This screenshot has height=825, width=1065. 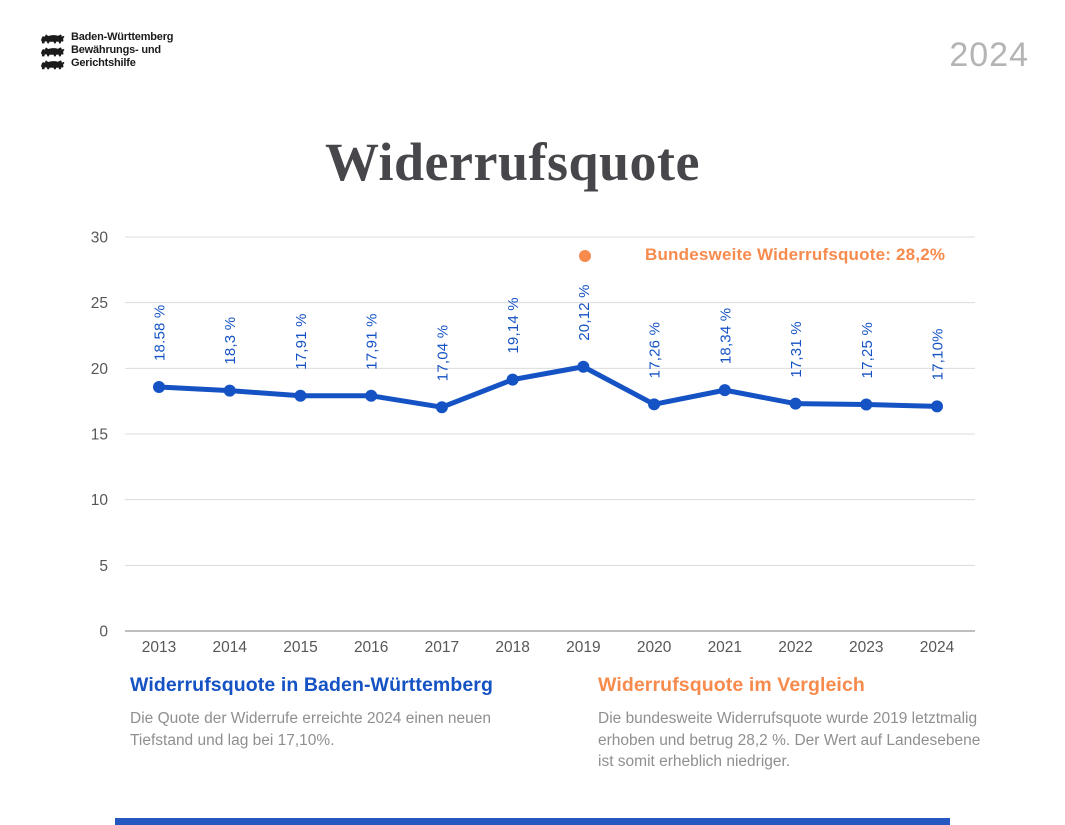 What do you see at coordinates (795, 647) in the screenshot?
I see `x-axis-tick-label: 2022` at bounding box center [795, 647].